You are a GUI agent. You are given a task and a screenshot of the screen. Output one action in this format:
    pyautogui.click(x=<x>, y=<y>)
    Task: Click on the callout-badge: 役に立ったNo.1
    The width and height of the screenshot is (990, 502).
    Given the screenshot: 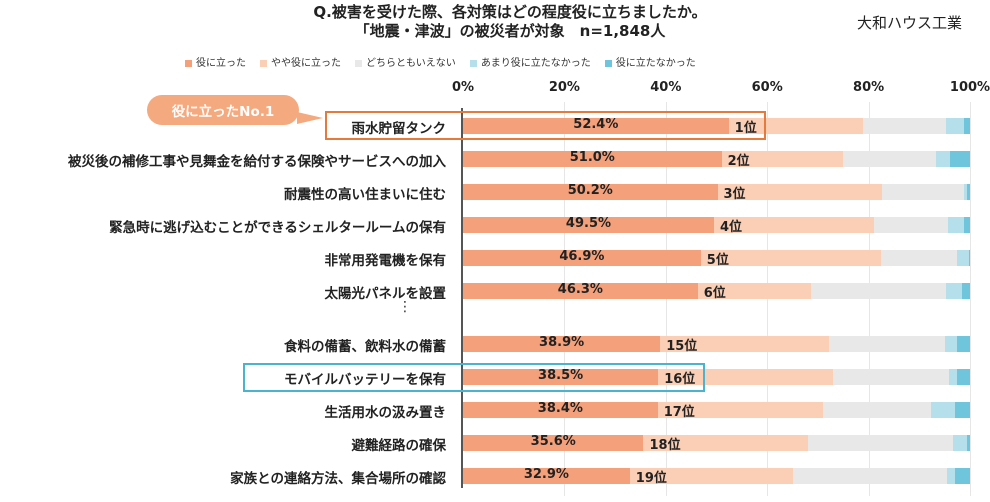 What is the action you would take?
    pyautogui.click(x=223, y=110)
    